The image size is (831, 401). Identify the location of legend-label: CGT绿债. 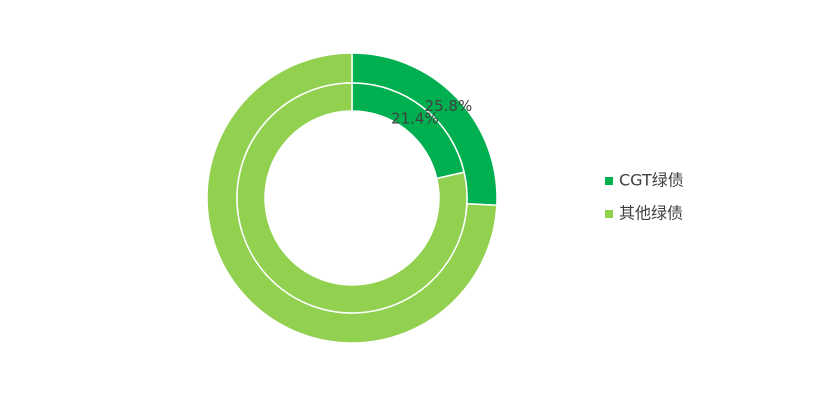
(651, 180).